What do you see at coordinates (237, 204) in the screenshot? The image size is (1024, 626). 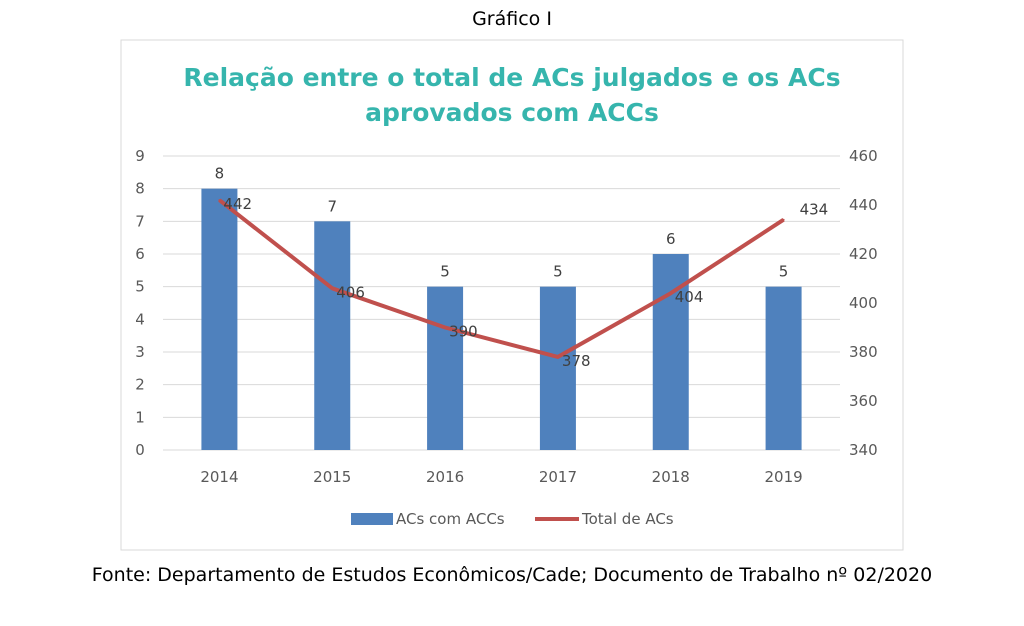 I see `line-data-label: 442` at bounding box center [237, 204].